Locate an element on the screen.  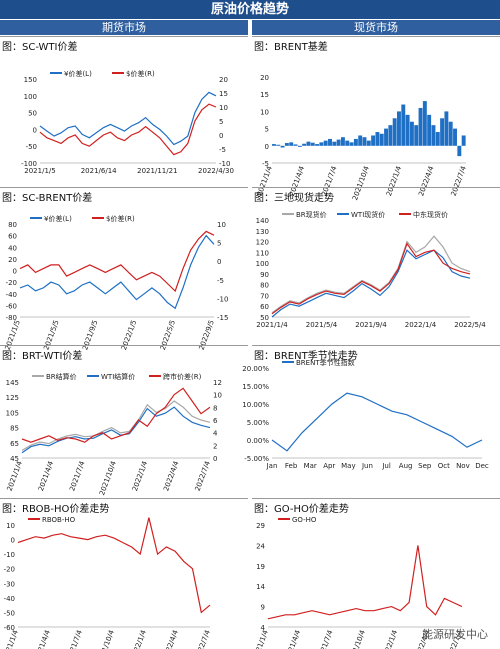
y-tick-label: 50 is located at coordinates (32, 114).